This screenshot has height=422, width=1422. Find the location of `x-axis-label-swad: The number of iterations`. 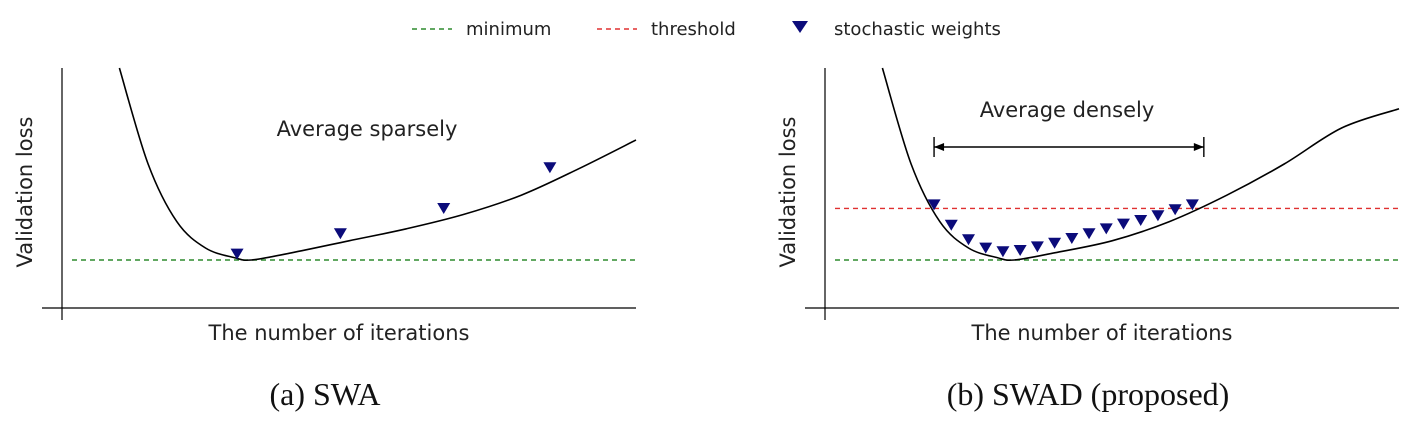

x-axis-label-swad: The number of iterations is located at coordinates (1102, 333).